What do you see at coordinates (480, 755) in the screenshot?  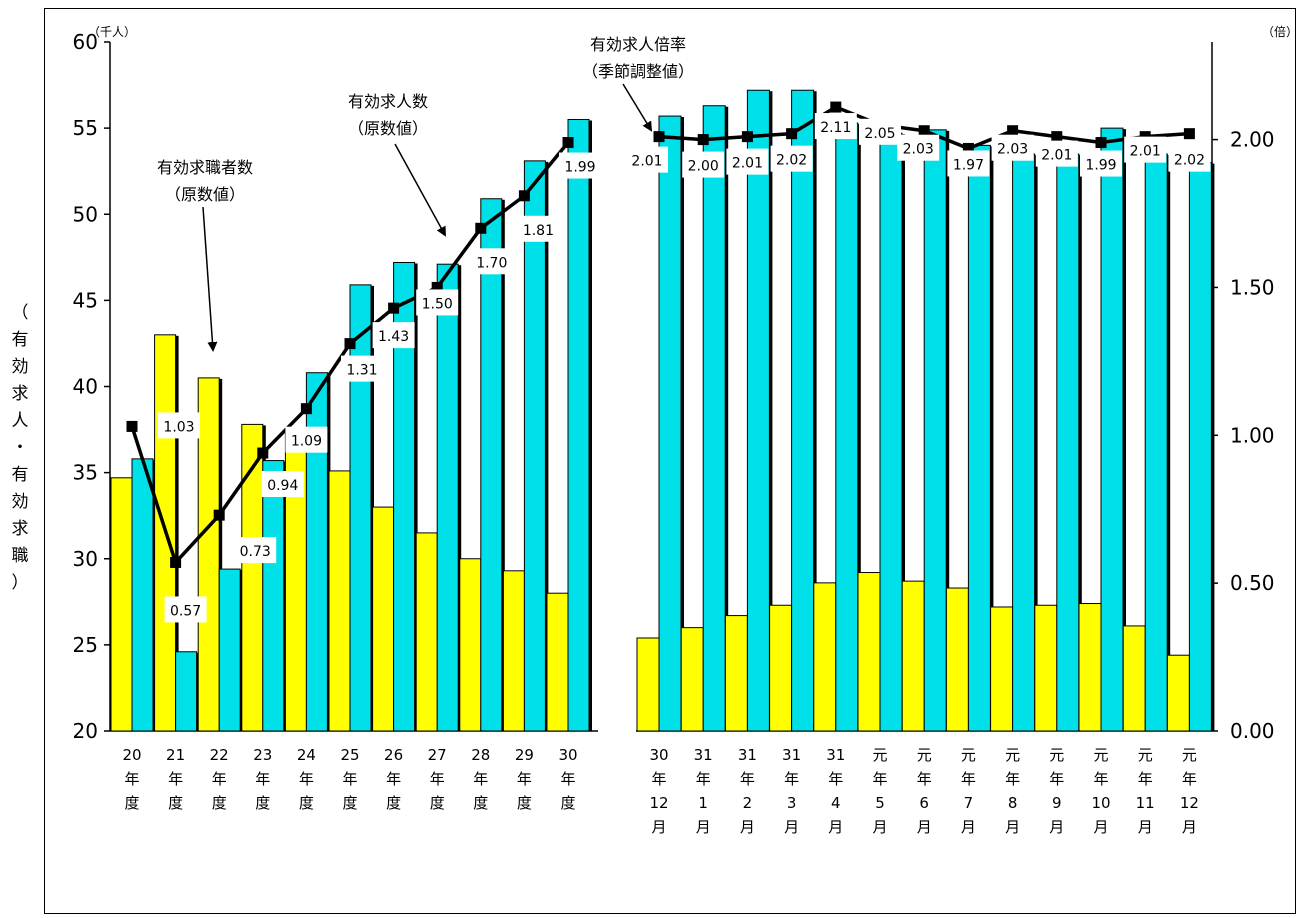 I see `x-category-label: 28` at bounding box center [480, 755].